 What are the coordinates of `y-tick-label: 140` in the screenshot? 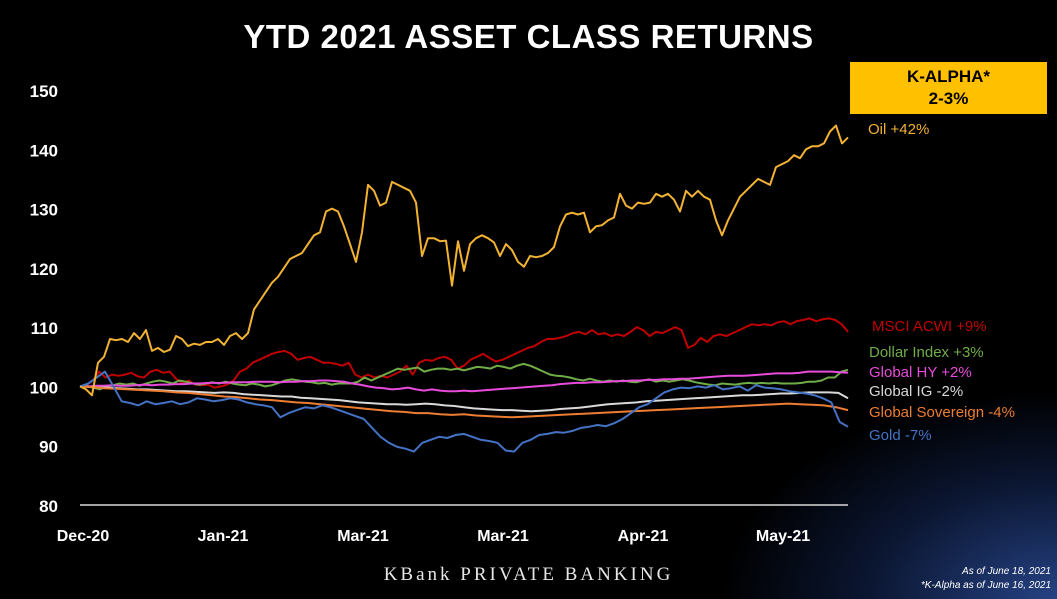 It's located at (44, 150).